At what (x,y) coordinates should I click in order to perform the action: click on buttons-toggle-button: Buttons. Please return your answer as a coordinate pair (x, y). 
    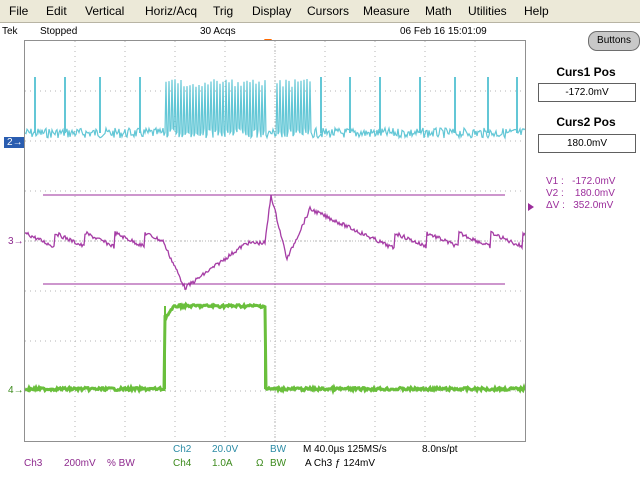
    Looking at the image, I should click on (614, 41).